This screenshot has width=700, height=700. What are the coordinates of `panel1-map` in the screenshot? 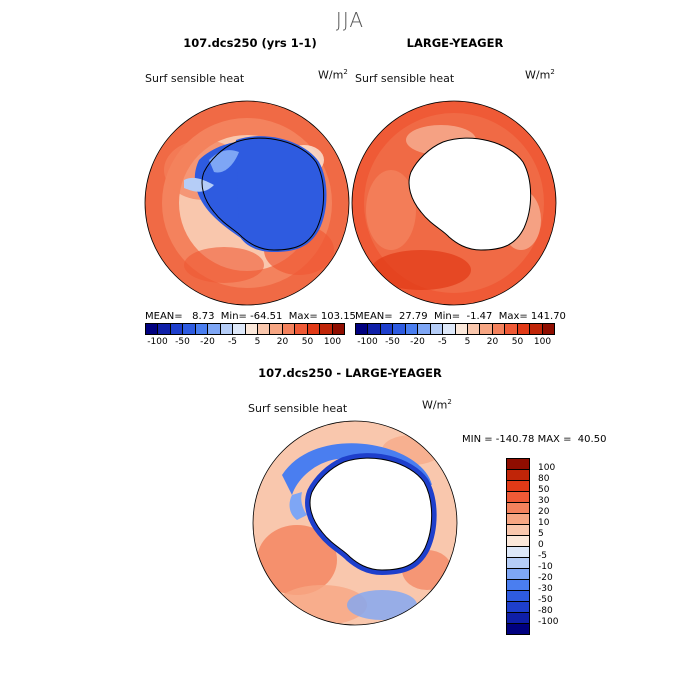 It's located at (247, 203).